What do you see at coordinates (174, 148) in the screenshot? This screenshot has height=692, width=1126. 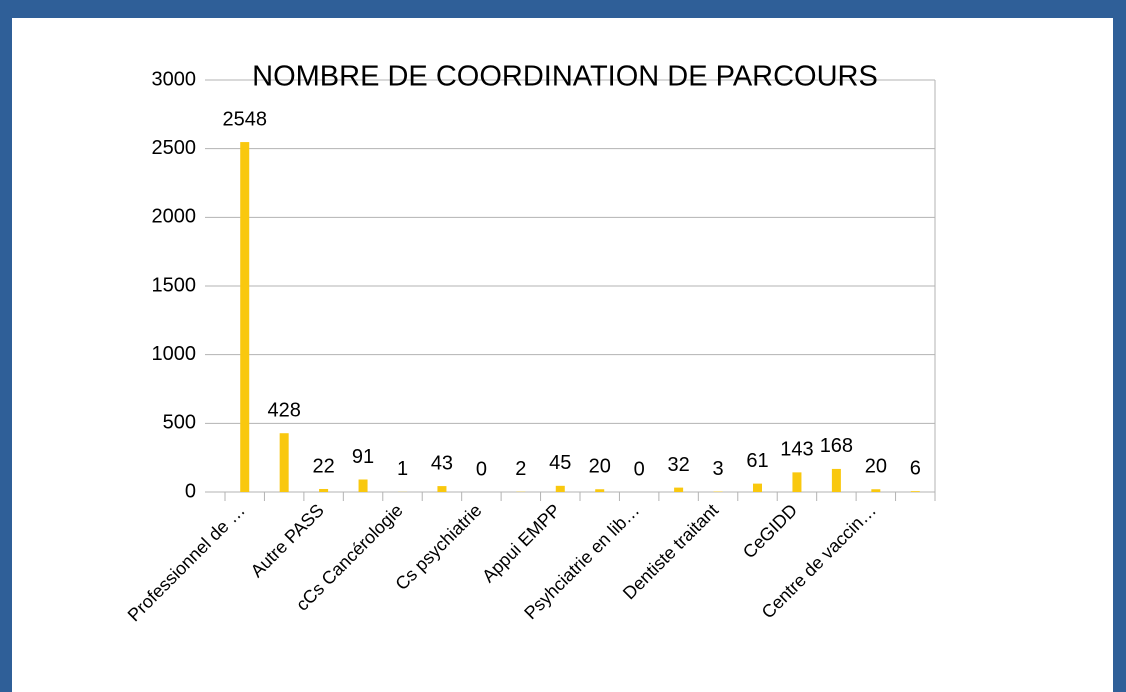 I see `y-tick-label: 2500` at bounding box center [174, 148].